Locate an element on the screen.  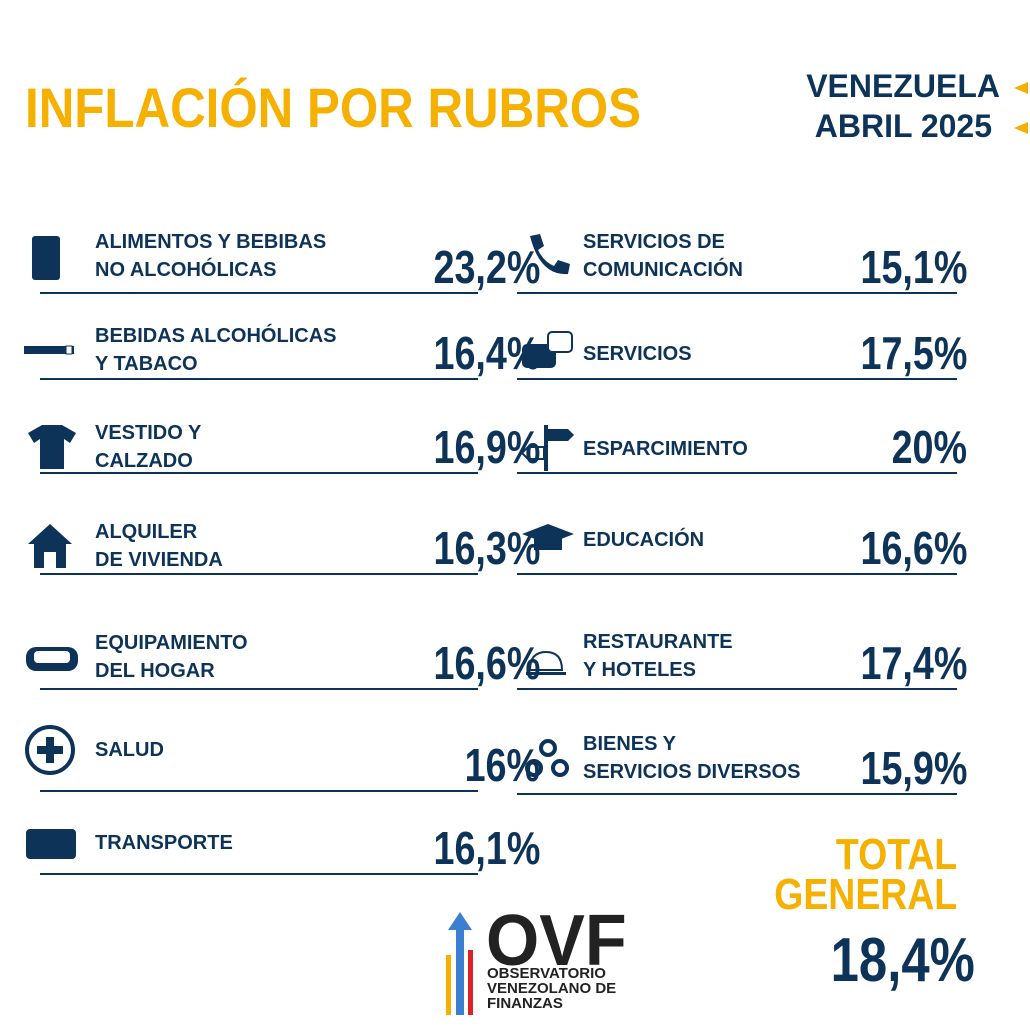
label-line: BIENES Y is located at coordinates (629, 744).